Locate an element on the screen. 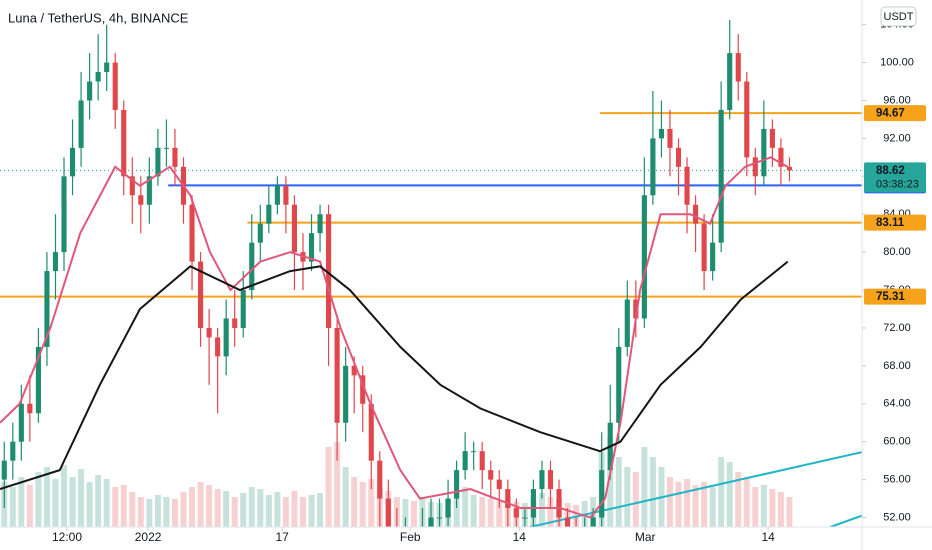 The height and width of the screenshot is (550, 932). countdown-label: 03:38:23 is located at coordinates (897, 184).